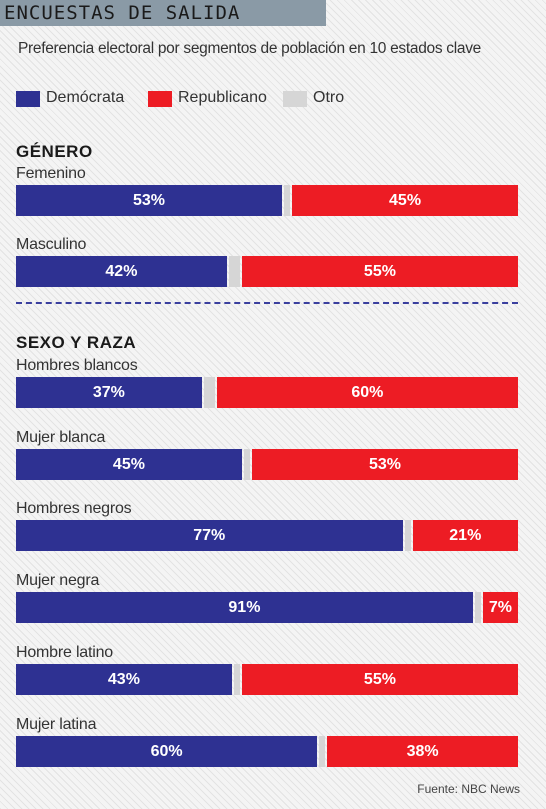  What do you see at coordinates (222, 97) in the screenshot?
I see `legend-label-rep: Republicano` at bounding box center [222, 97].